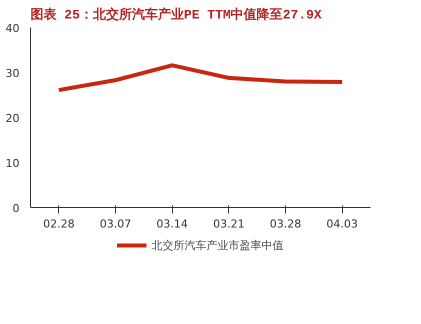 Image resolution: width=421 pixels, height=324 pixels. What do you see at coordinates (13, 73) in the screenshot?
I see `y-tick-label: 30` at bounding box center [13, 73].